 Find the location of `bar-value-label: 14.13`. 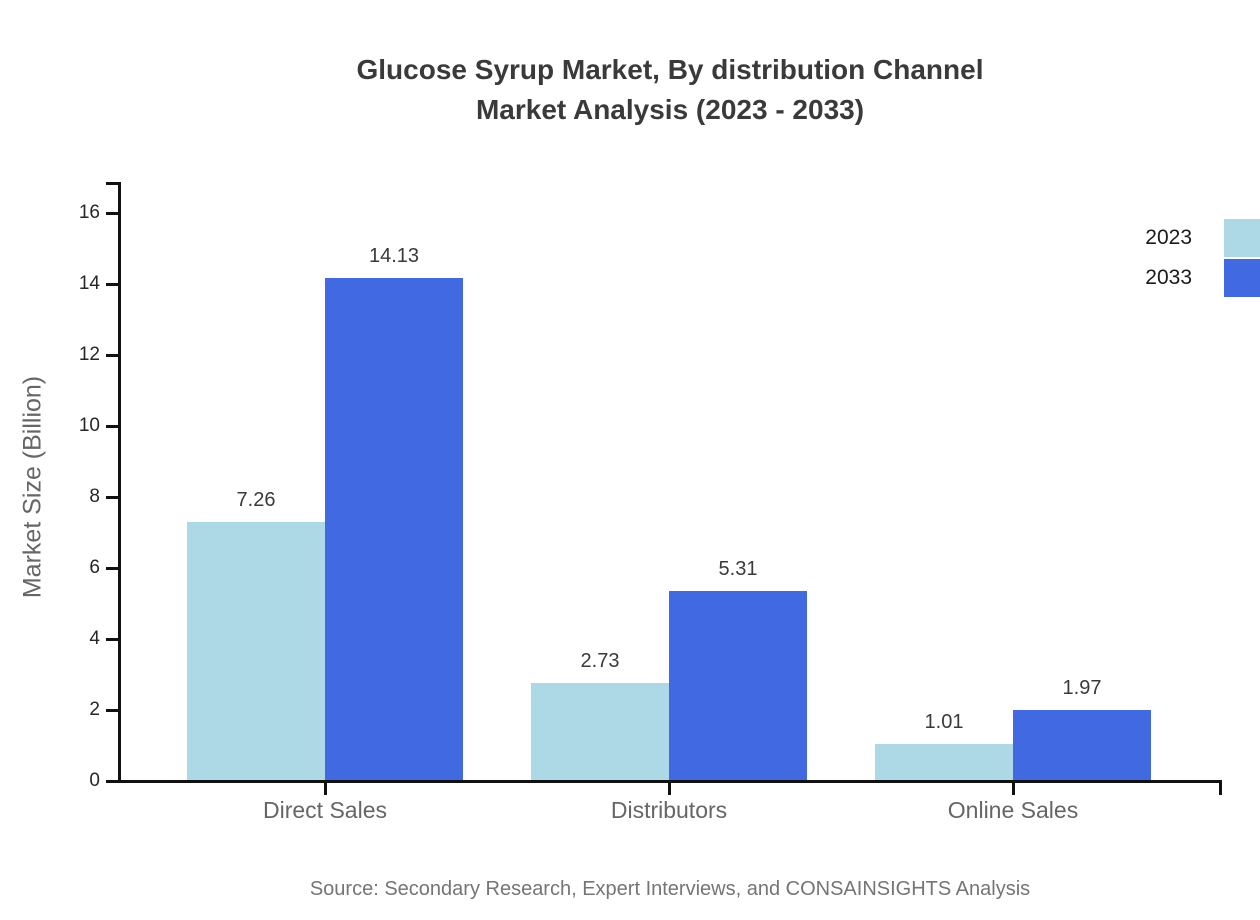

bar-value-label: 14.13 is located at coordinates (394, 256).